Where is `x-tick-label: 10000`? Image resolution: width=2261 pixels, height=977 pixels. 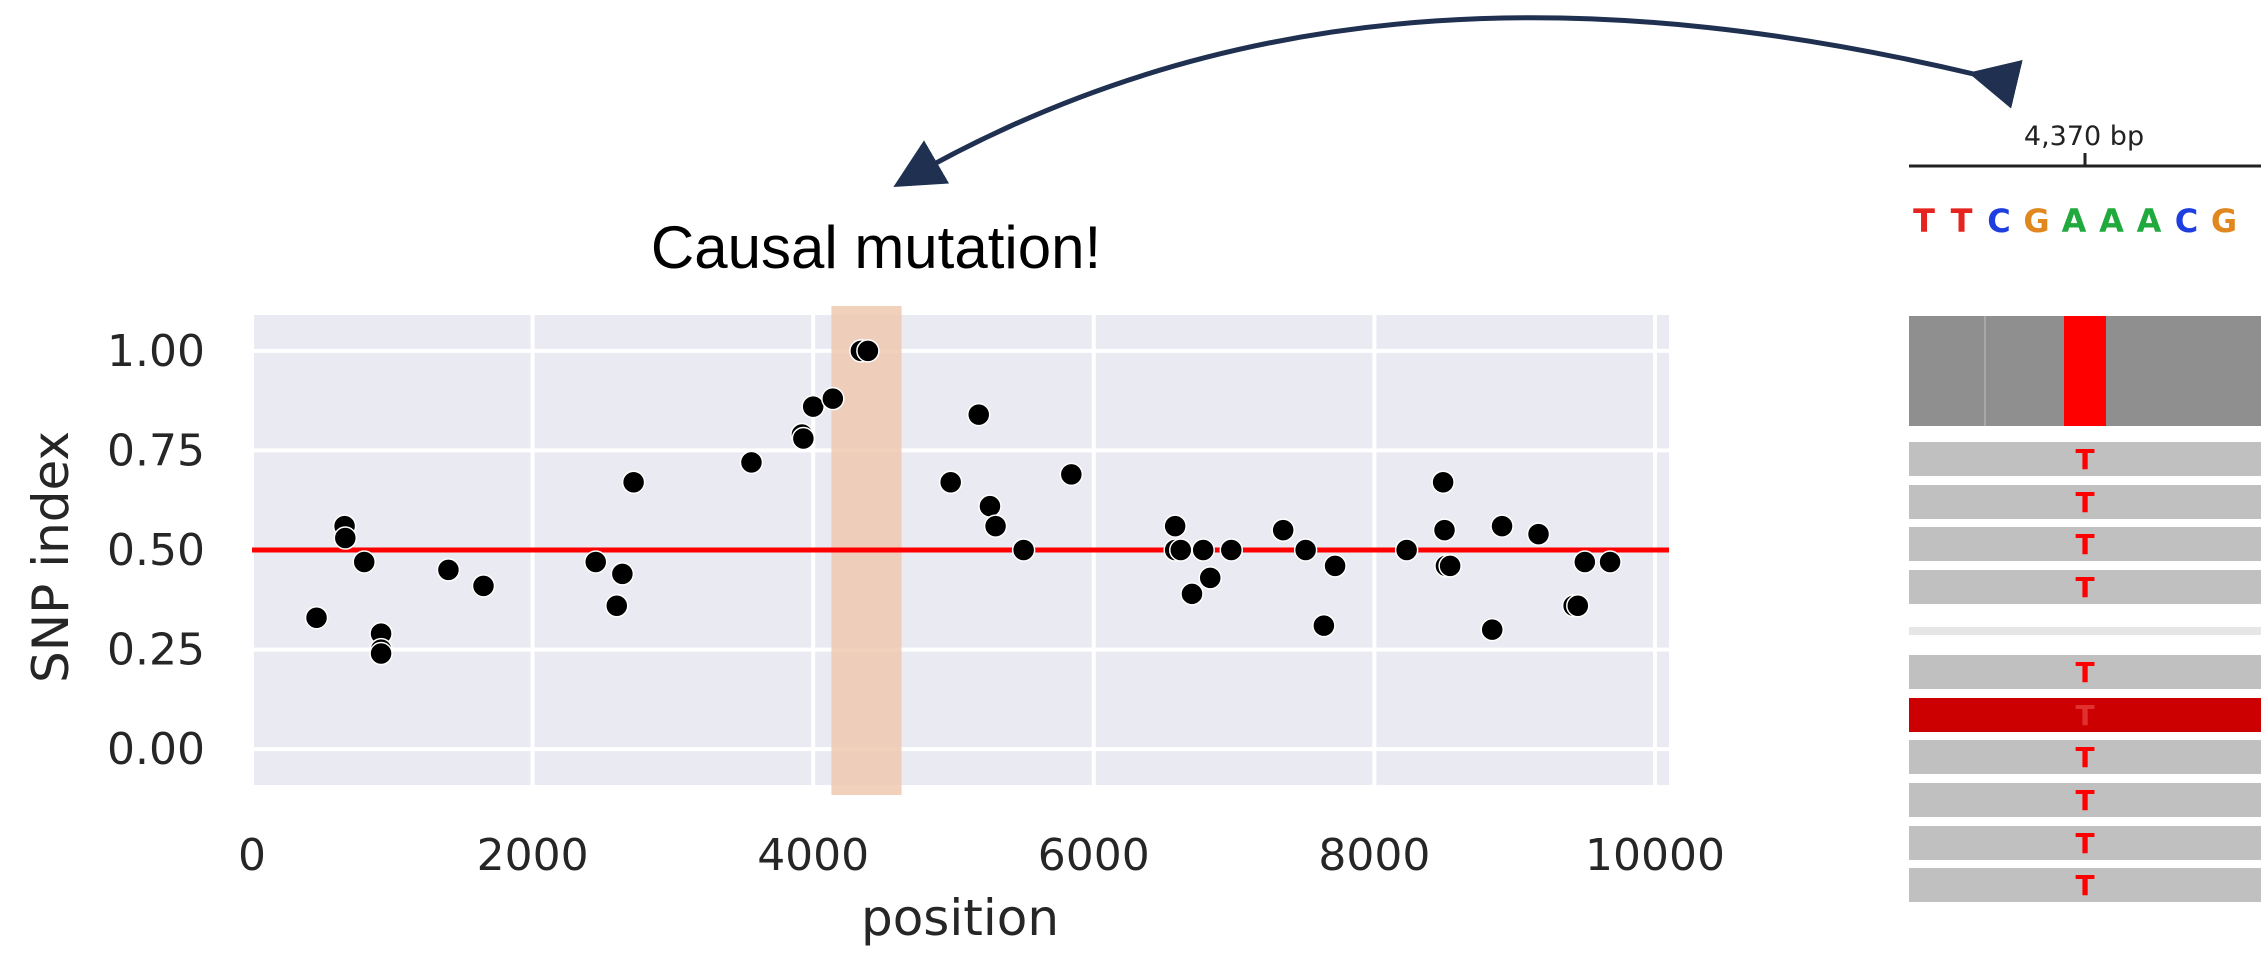 x-tick-label: 10000 is located at coordinates (1655, 855).